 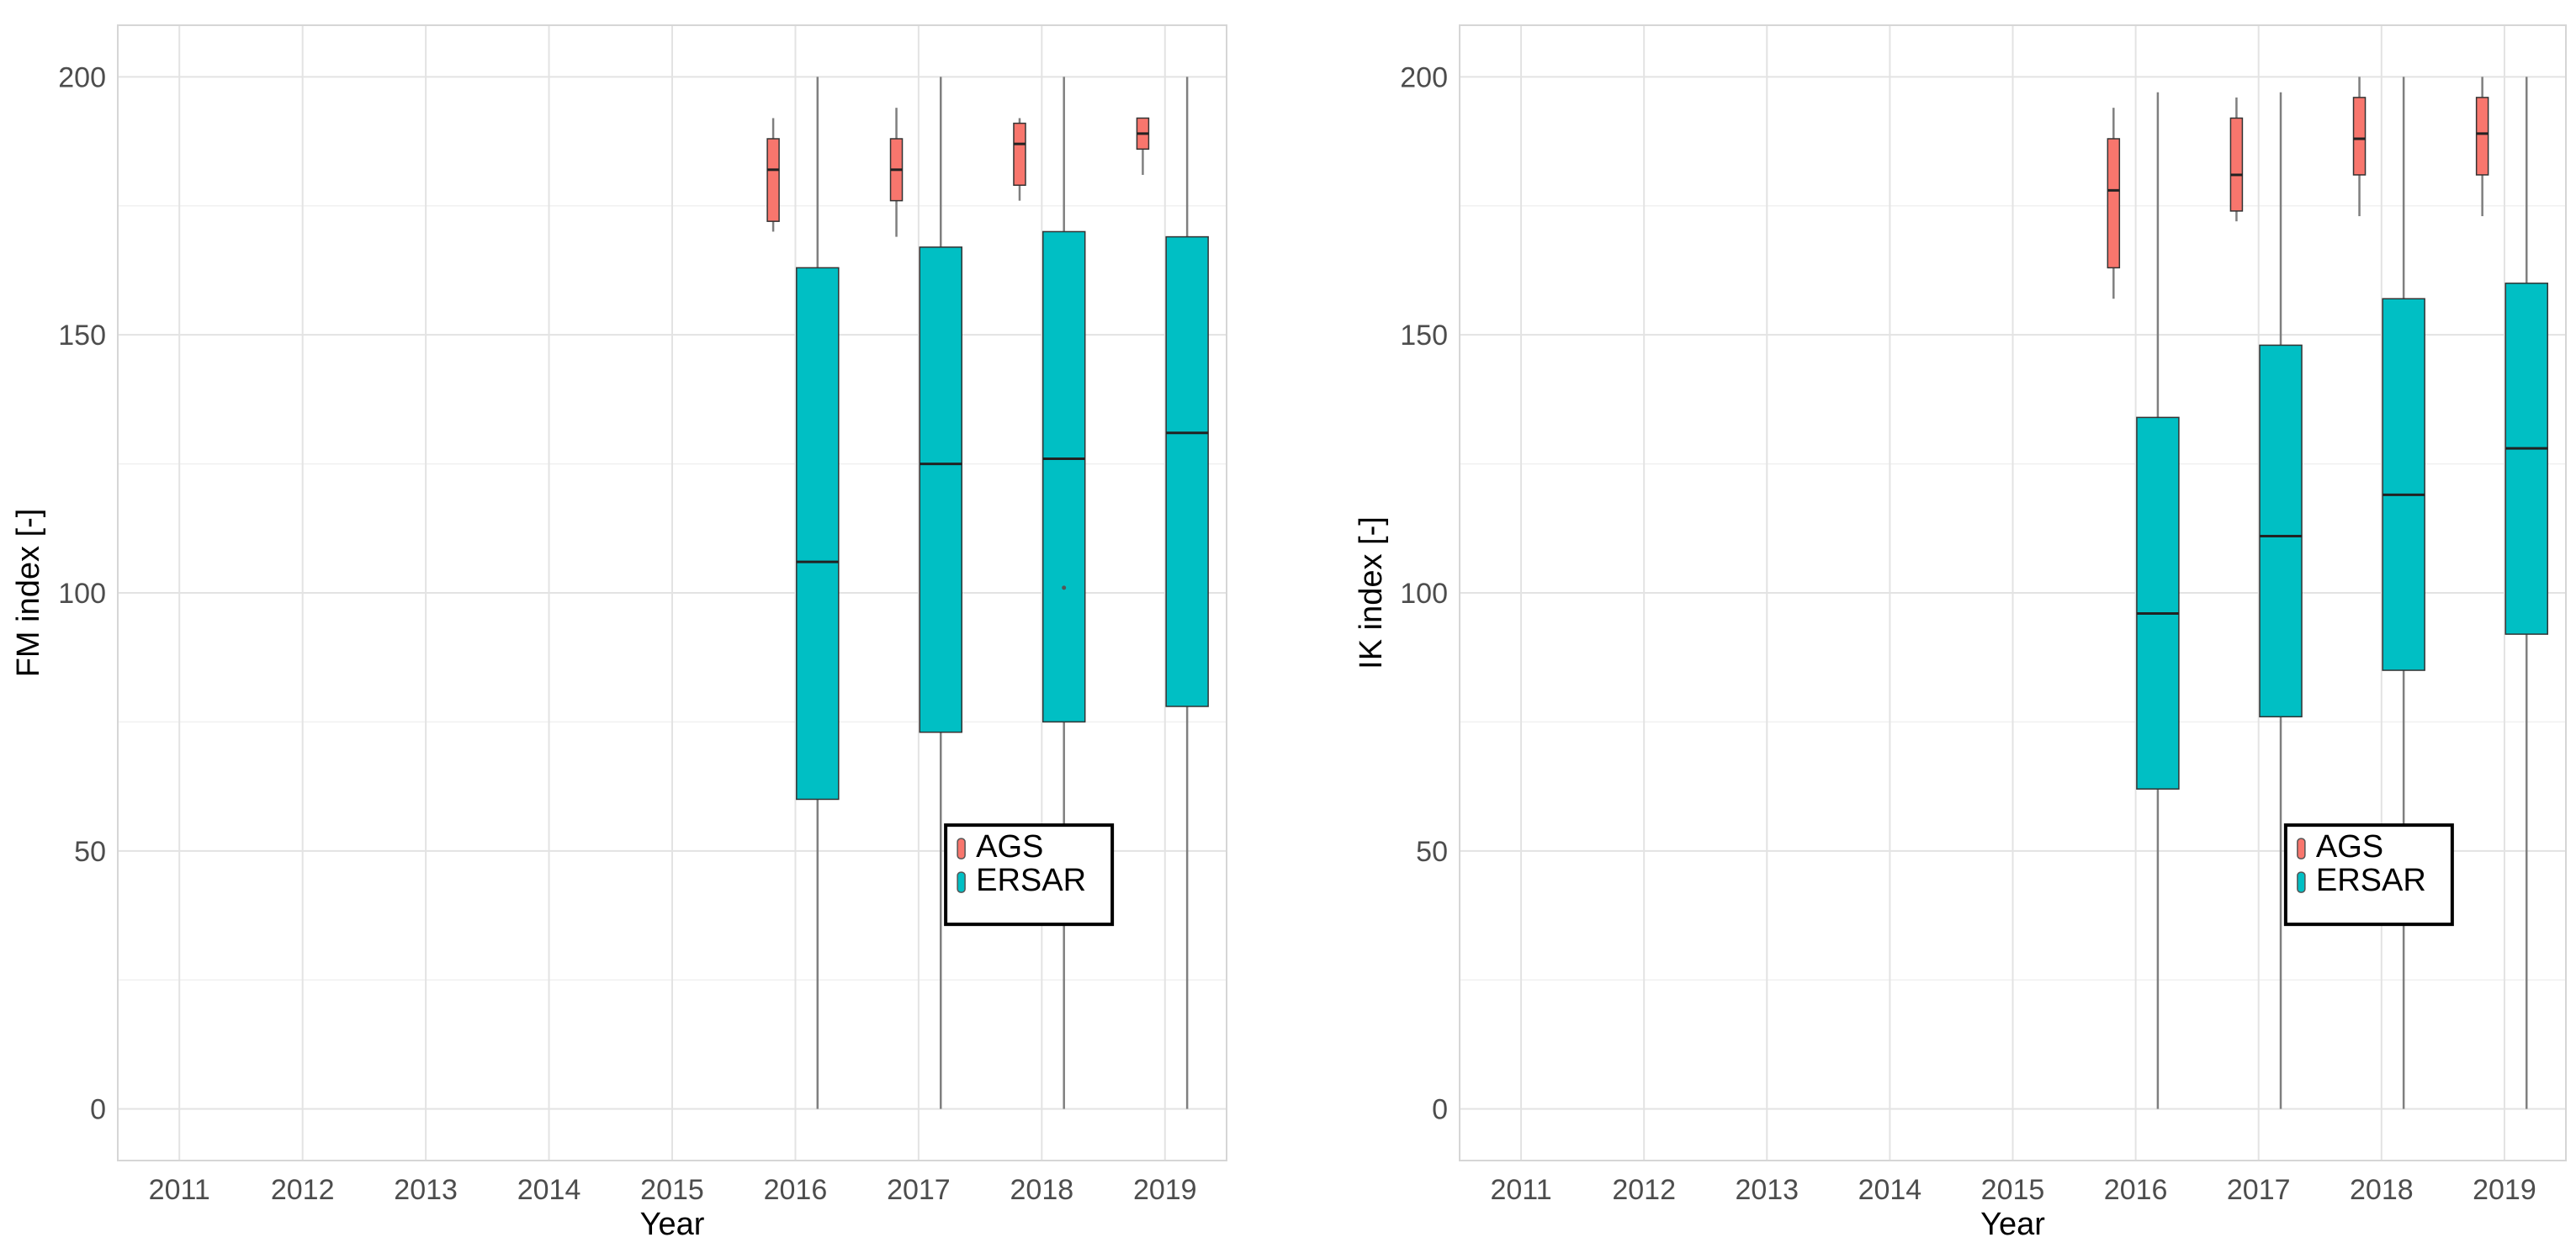 I want to click on series-ersar, so click(x=1002, y=593).